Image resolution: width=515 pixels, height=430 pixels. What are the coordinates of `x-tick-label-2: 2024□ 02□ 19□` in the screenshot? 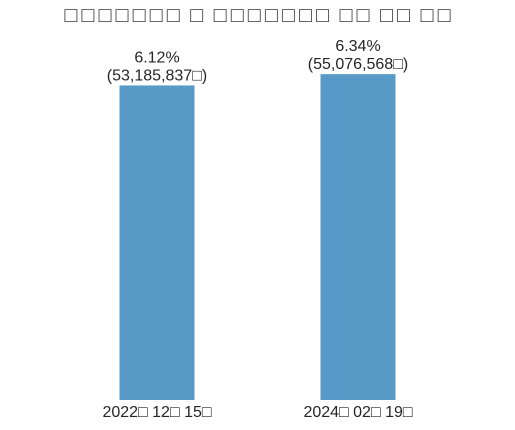 It's located at (357, 412).